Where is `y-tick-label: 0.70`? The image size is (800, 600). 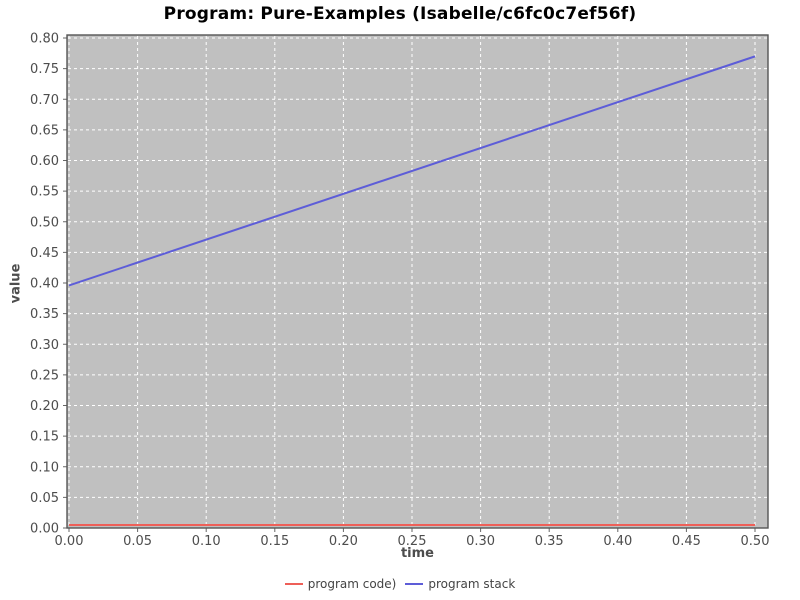 y-tick-label: 0.70 is located at coordinates (44, 100).